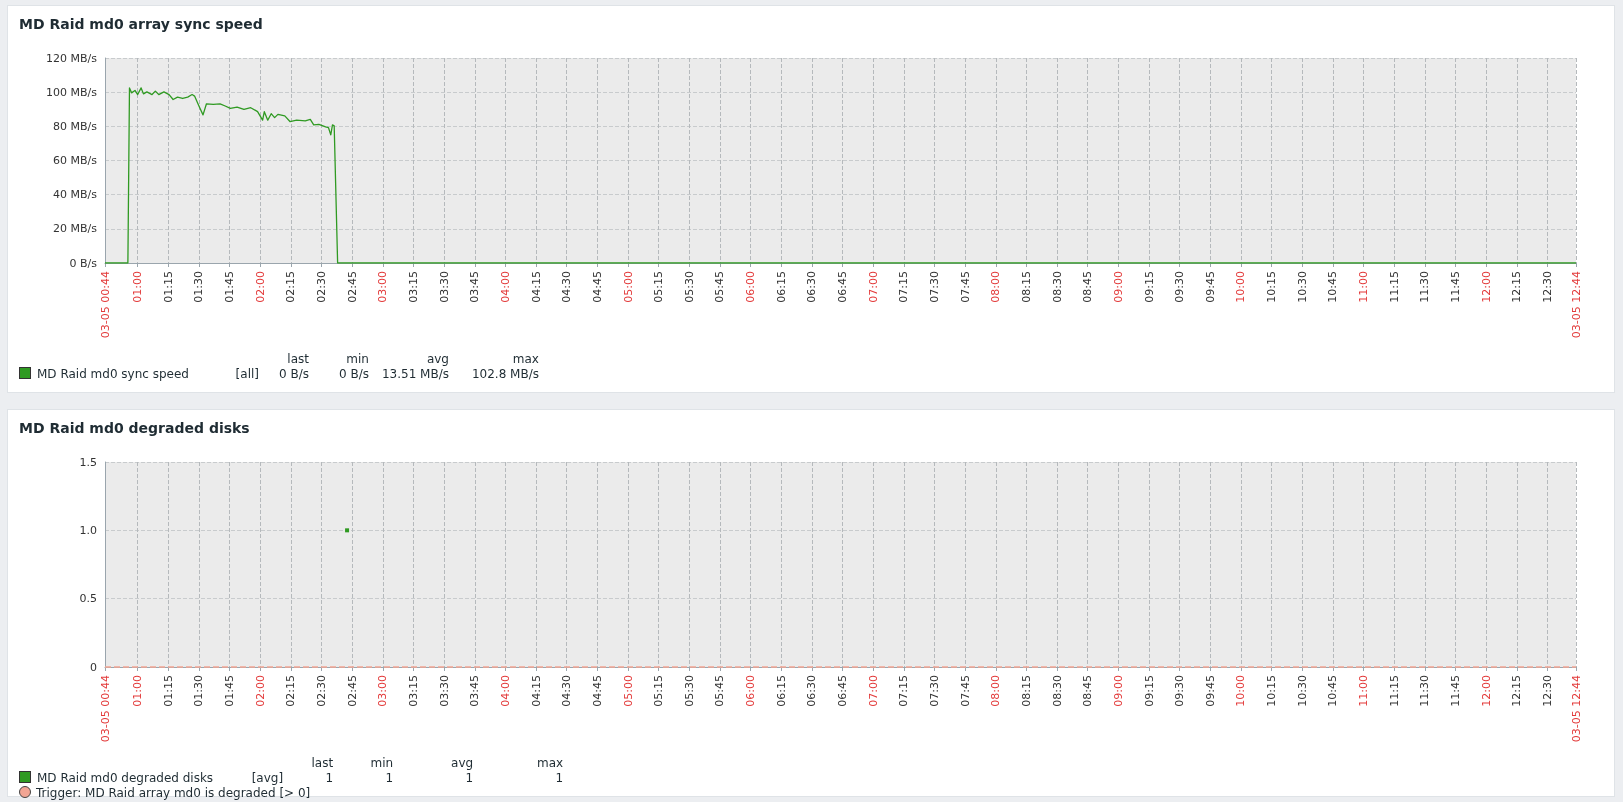 The image size is (1623, 802). What do you see at coordinates (141, 24) in the screenshot?
I see `chart-title: MD Raid md0 array sync speed` at bounding box center [141, 24].